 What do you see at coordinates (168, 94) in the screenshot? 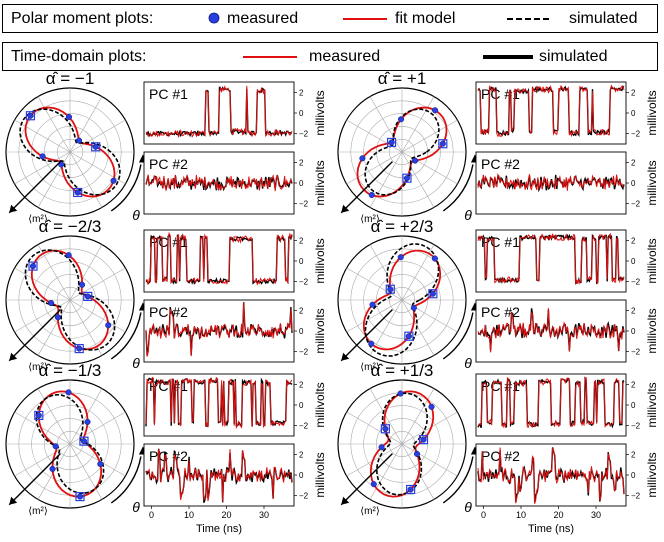
I see `trace-label: PC #1` at bounding box center [168, 94].